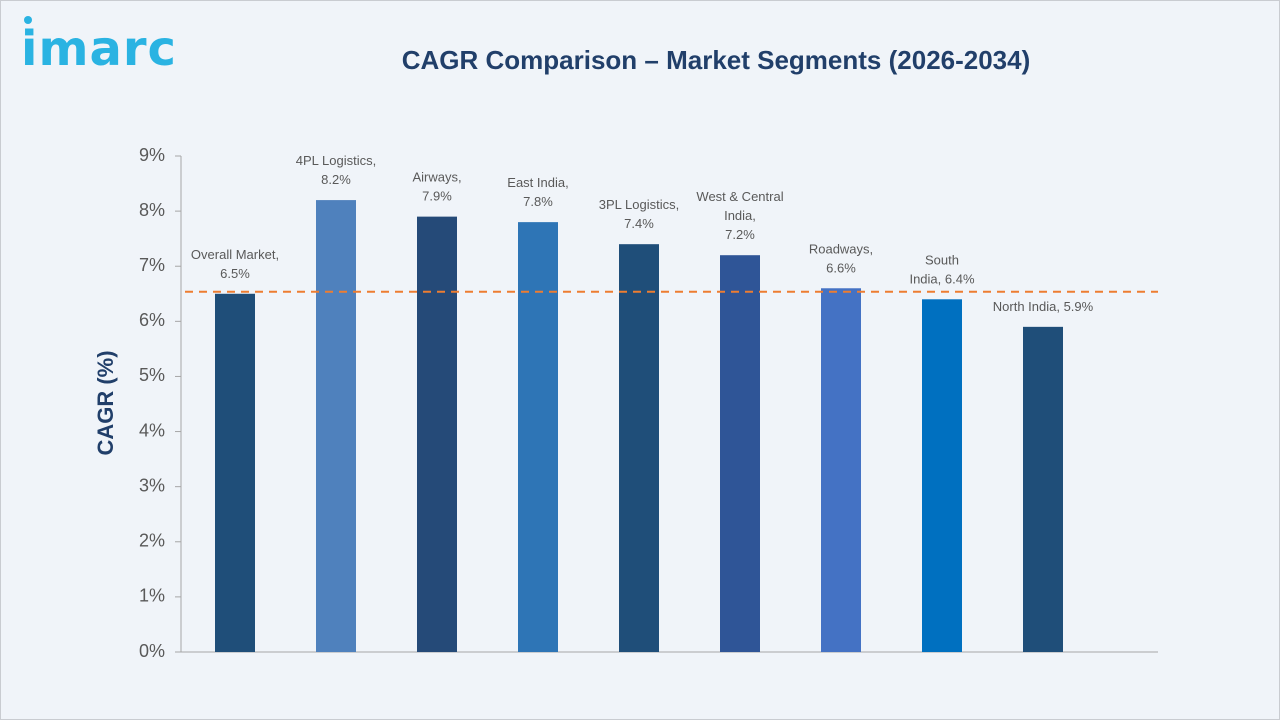 This screenshot has height=720, width=1280. I want to click on bar-data-label: East India,, so click(537, 182).